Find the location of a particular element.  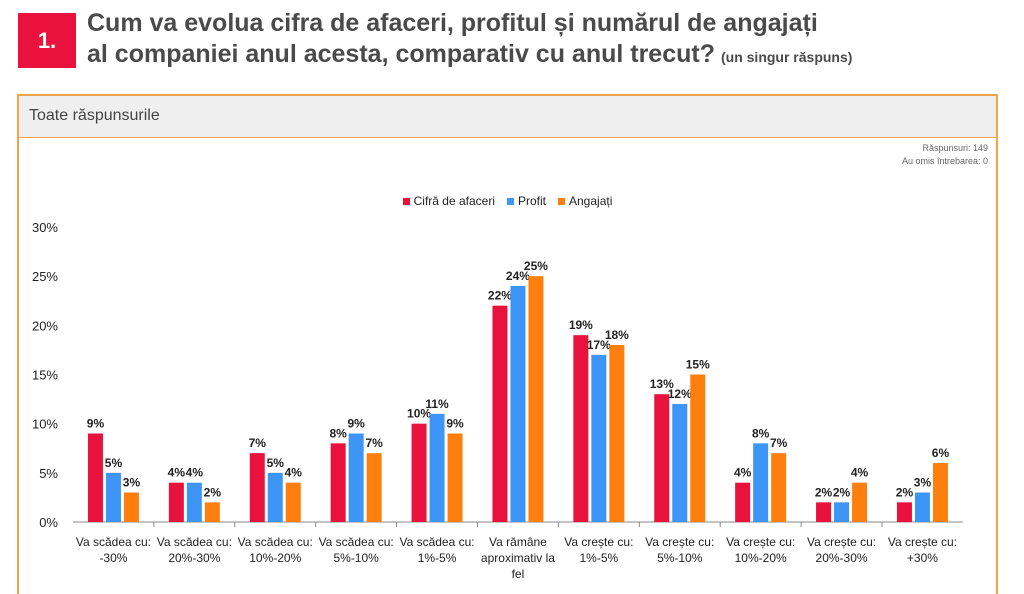

y-tick-label: 0% is located at coordinates (48, 522).